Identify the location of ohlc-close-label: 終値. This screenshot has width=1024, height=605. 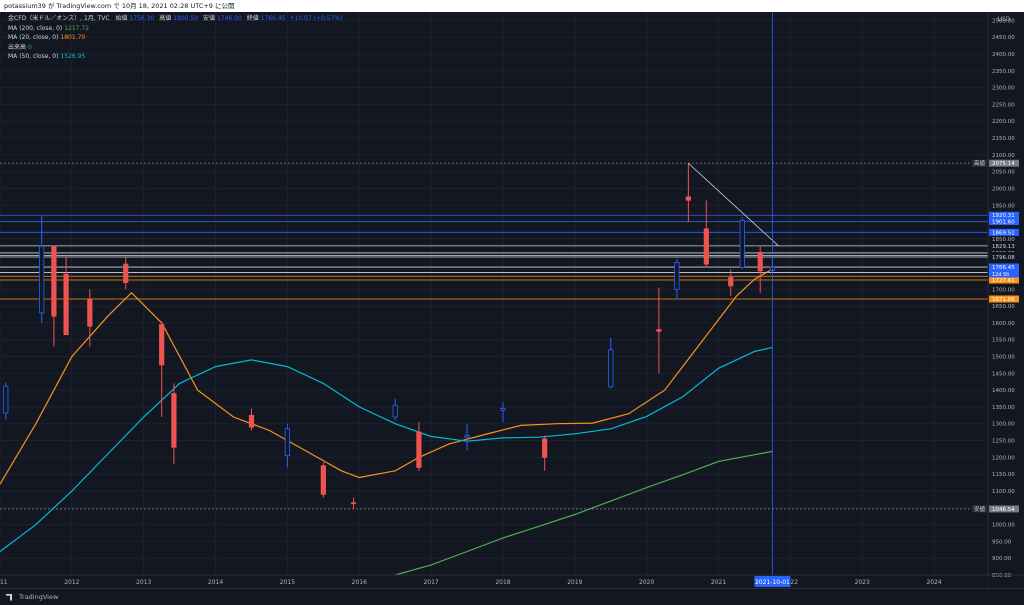
(252, 18).